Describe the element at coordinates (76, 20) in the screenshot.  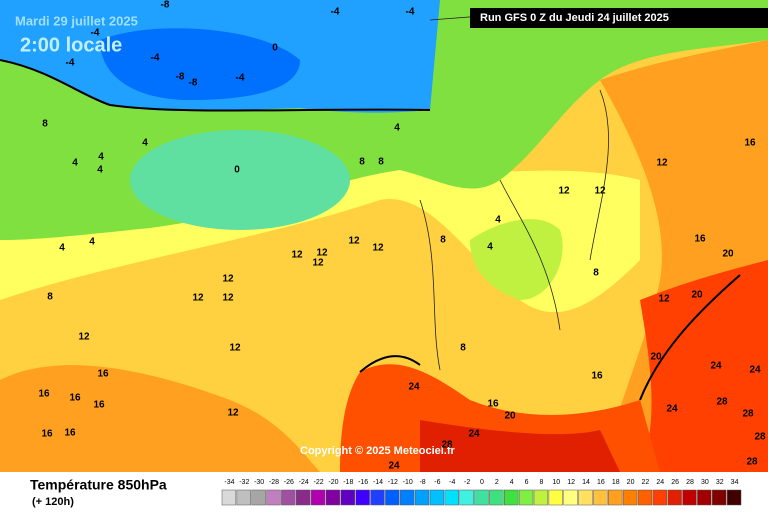
I see `date: Mardi 29 juillet 2025` at that location.